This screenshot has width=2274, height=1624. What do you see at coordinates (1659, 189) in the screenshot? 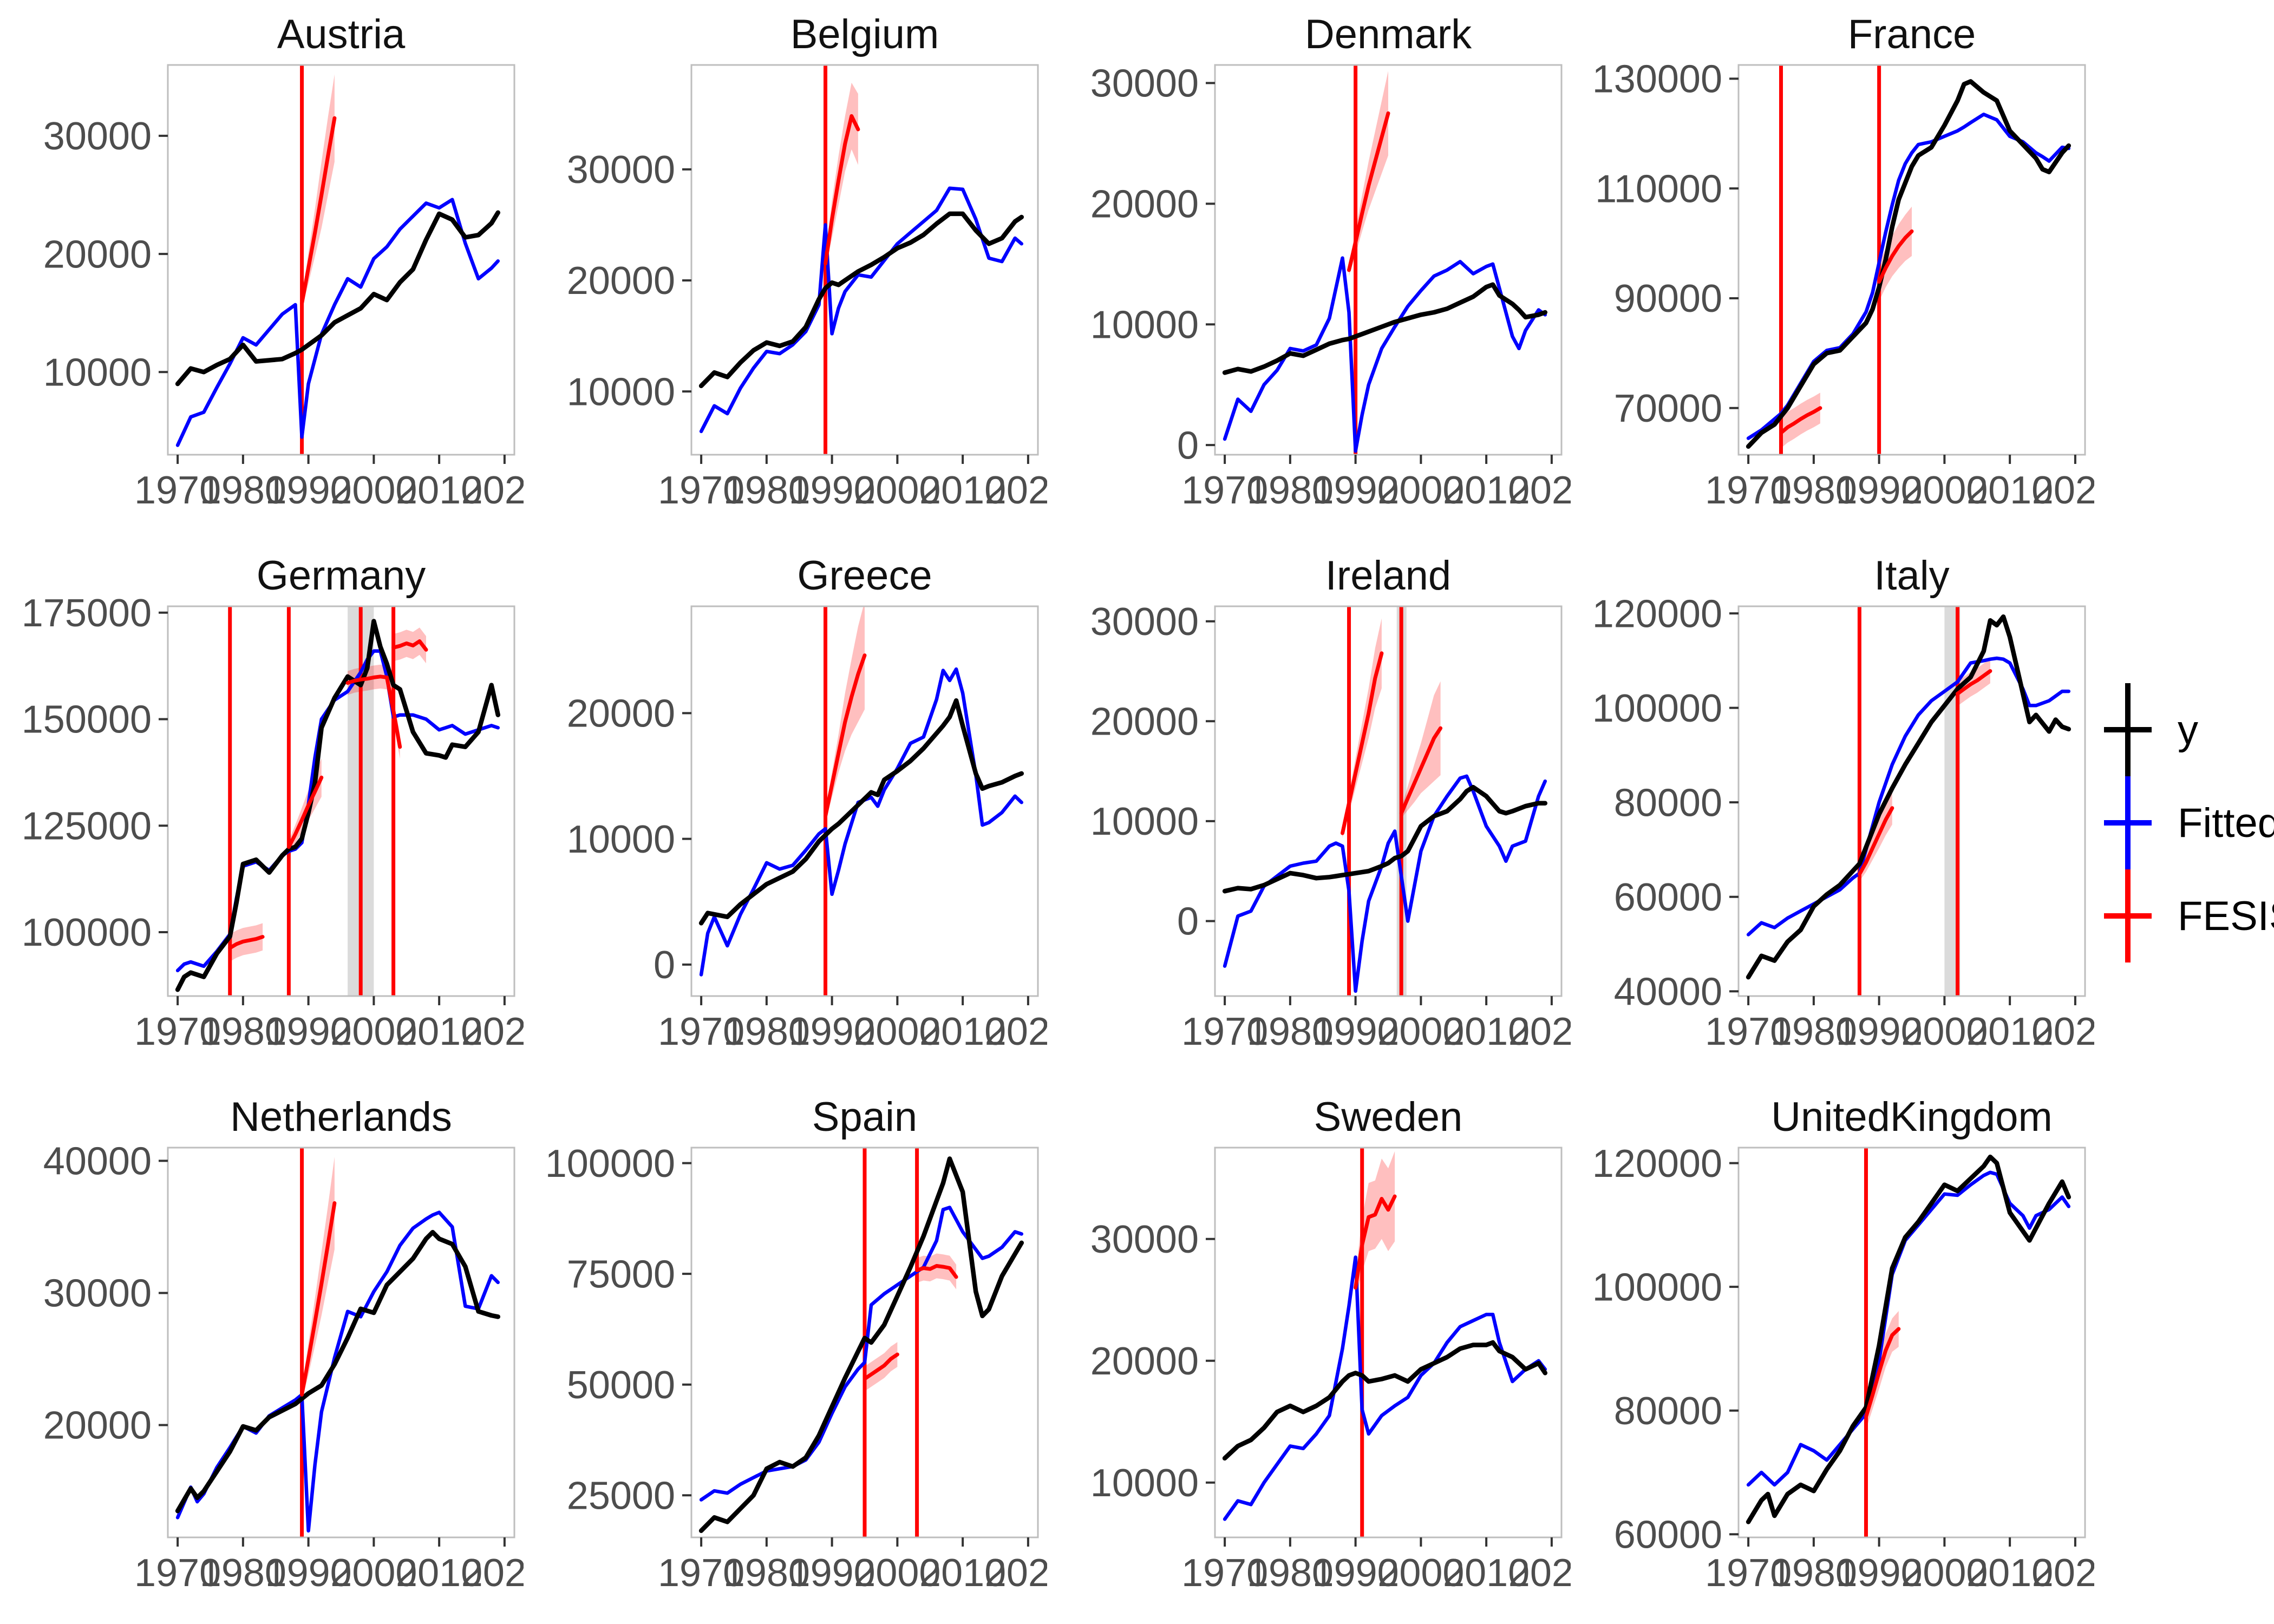
I see `y-tick-label: 110000` at bounding box center [1659, 189].